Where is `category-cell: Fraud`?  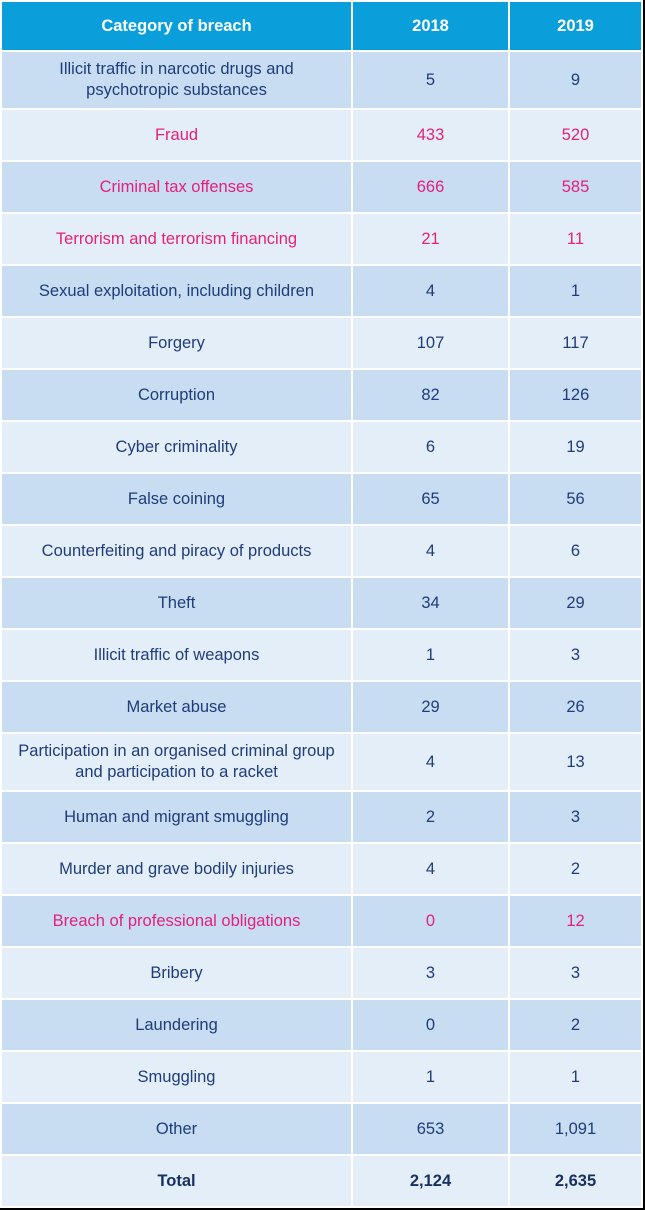 category-cell: Fraud is located at coordinates (176, 135).